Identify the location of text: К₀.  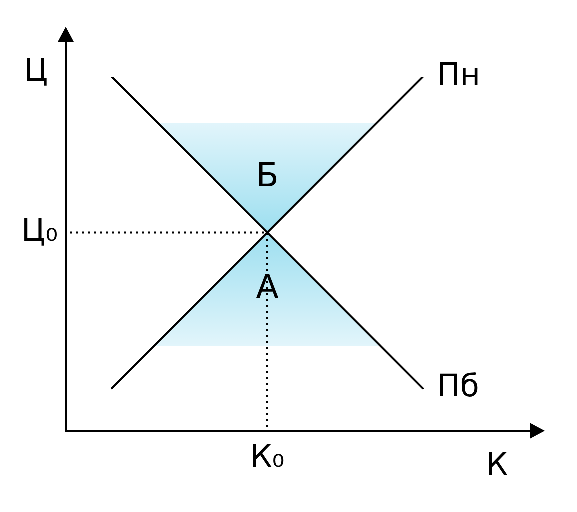
(267, 457).